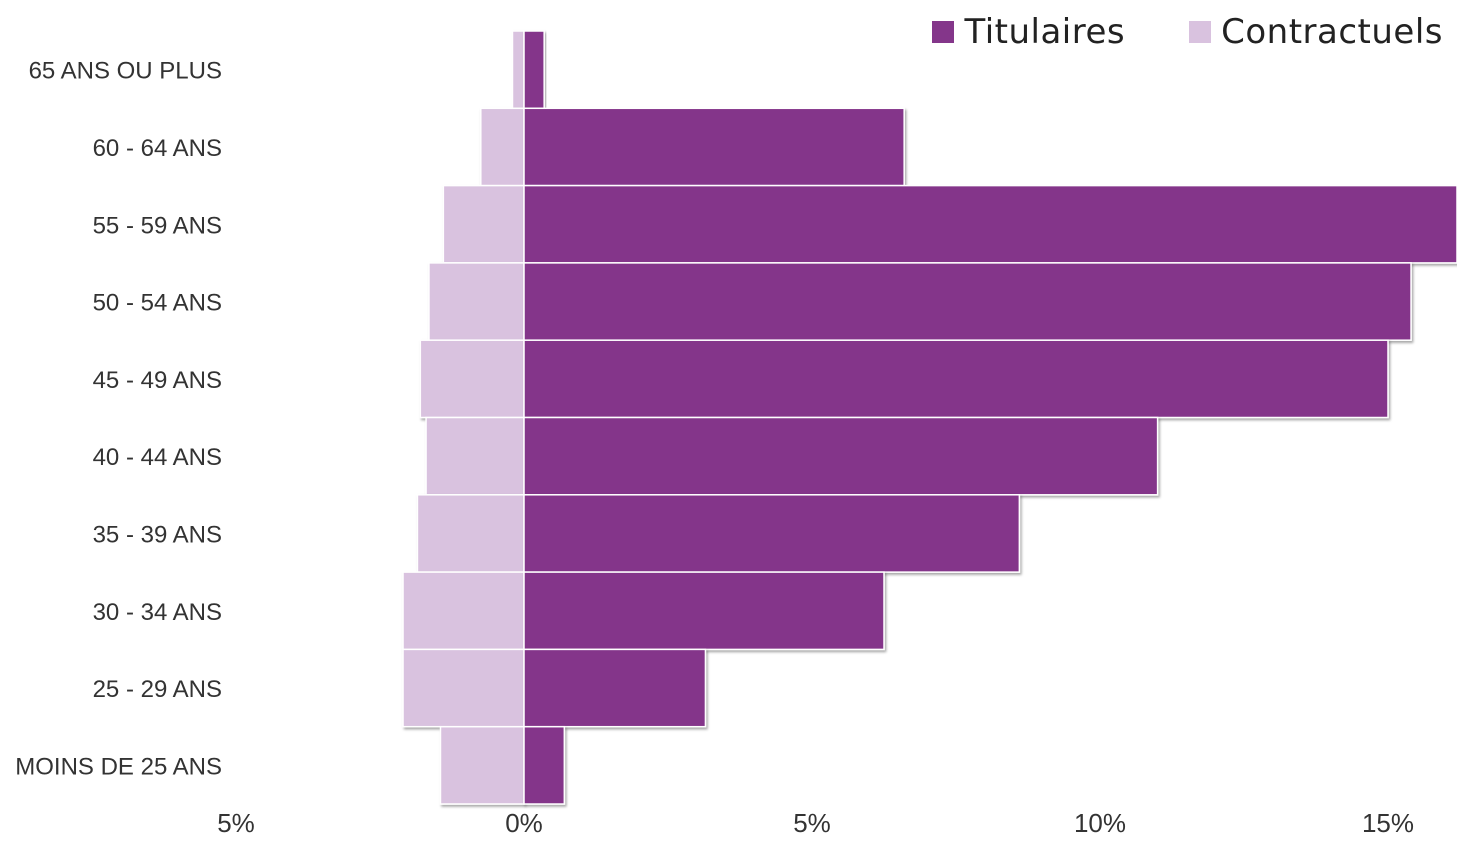 The width and height of the screenshot is (1457, 842). Describe the element at coordinates (841, 456) in the screenshot. I see `bar-titulaires-40-44-ans` at that location.